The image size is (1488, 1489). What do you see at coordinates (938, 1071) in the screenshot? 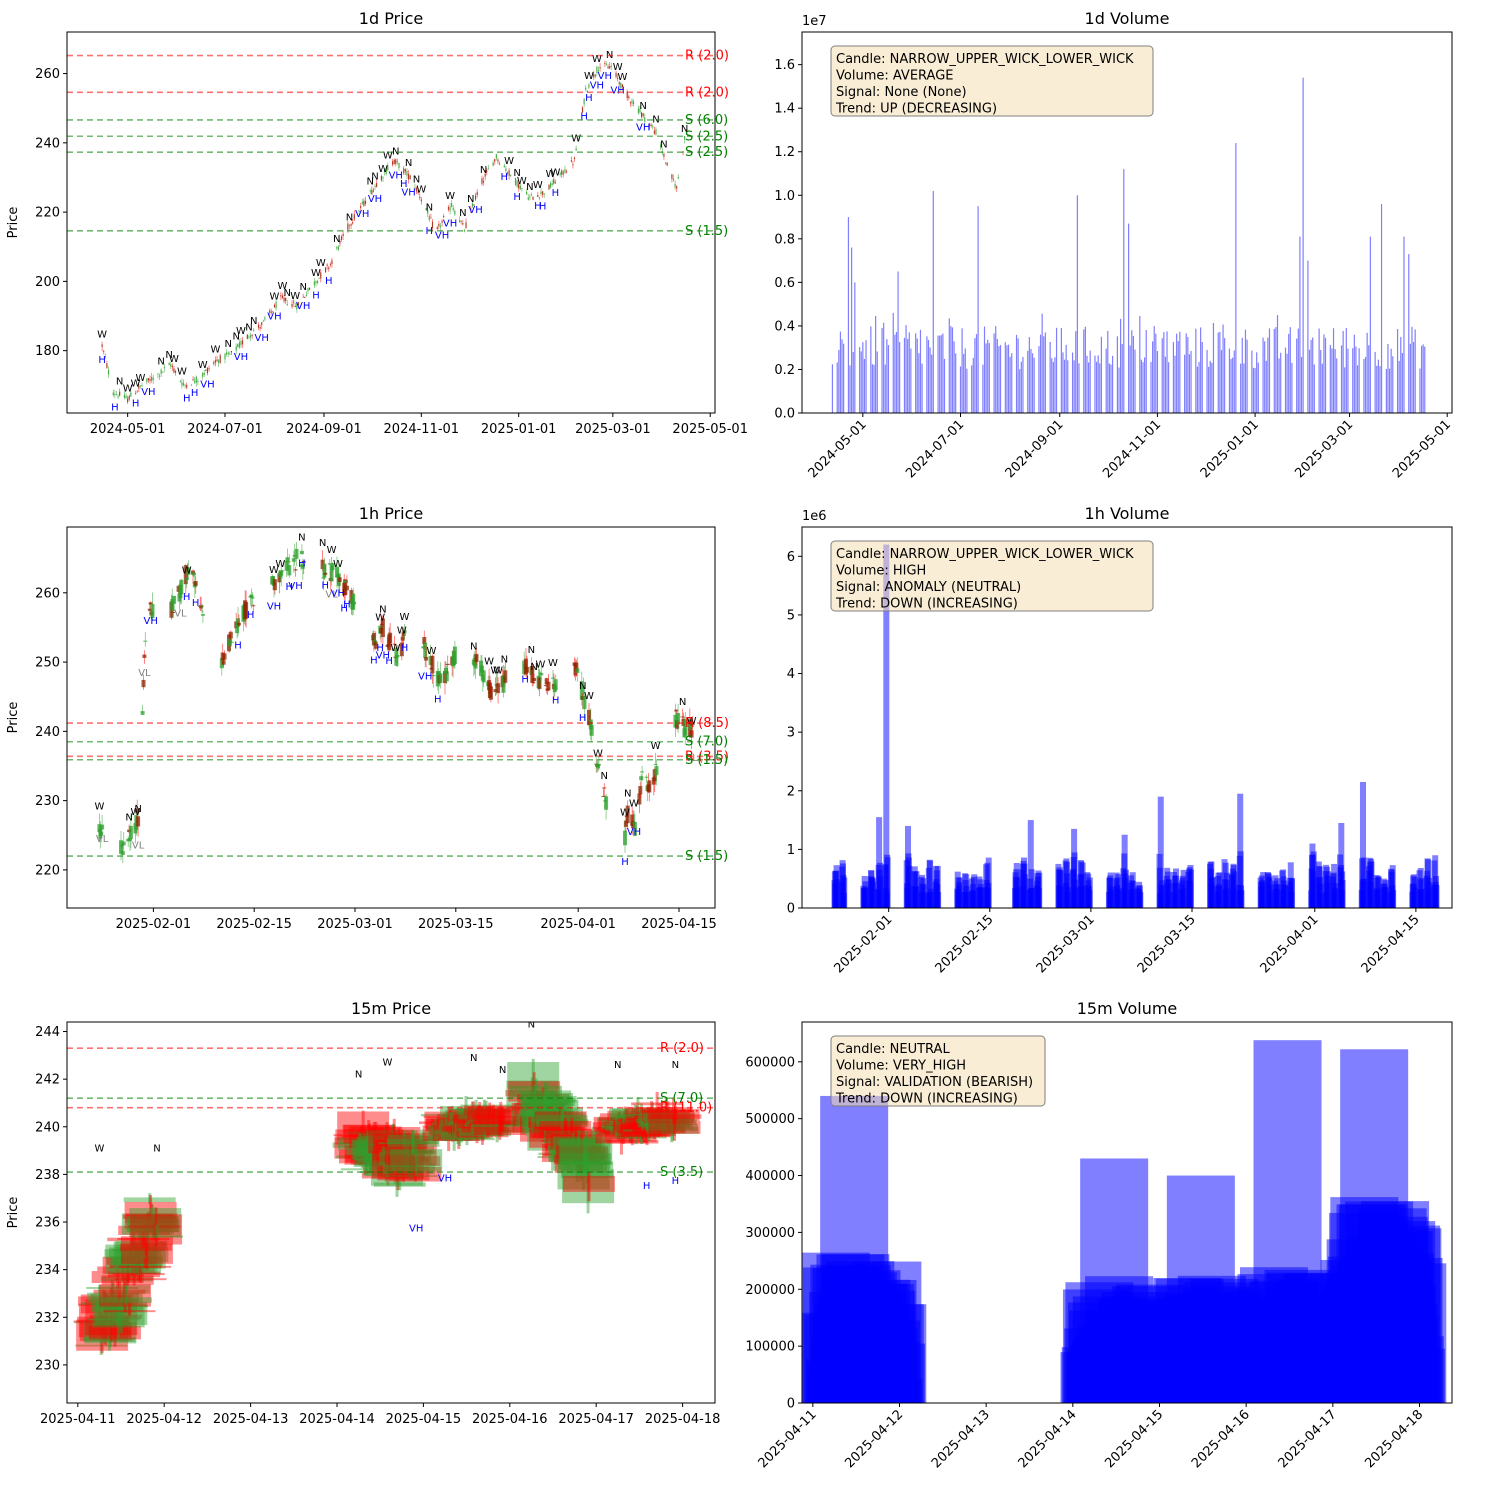
I see `info-box` at bounding box center [938, 1071].